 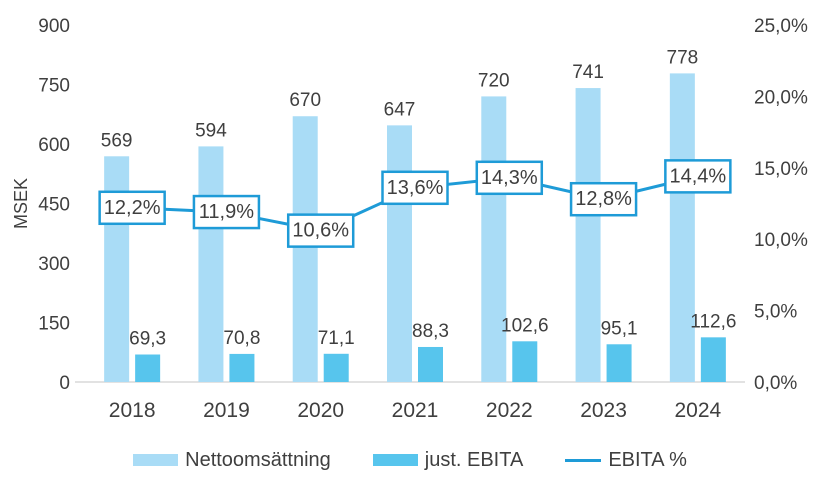 I want to click on bar-nettoomsattning-2022, so click(x=494, y=239).